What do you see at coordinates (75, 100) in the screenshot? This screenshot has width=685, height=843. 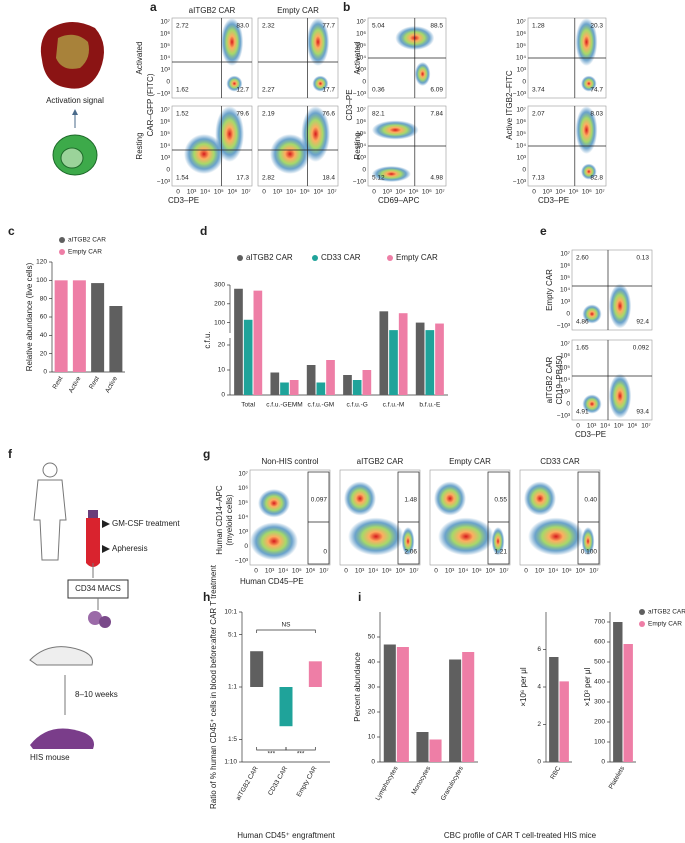 I see `schematic-label: Activation signal` at bounding box center [75, 100].